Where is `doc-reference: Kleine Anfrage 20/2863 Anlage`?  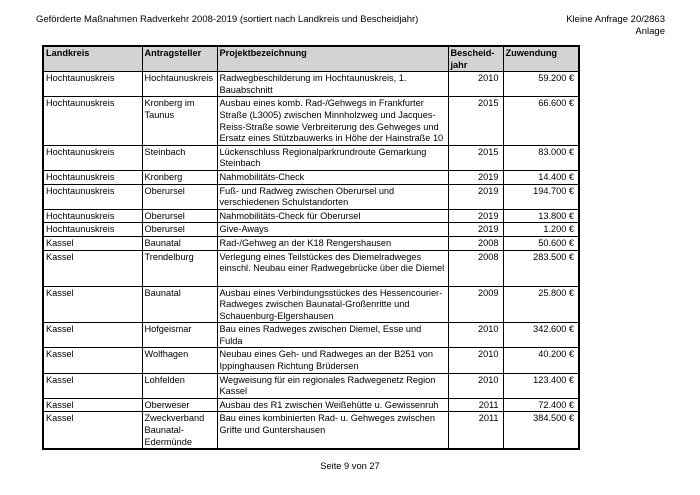
doc-reference: Kleine Anfrage 20/2863 Anlage is located at coordinates (615, 25).